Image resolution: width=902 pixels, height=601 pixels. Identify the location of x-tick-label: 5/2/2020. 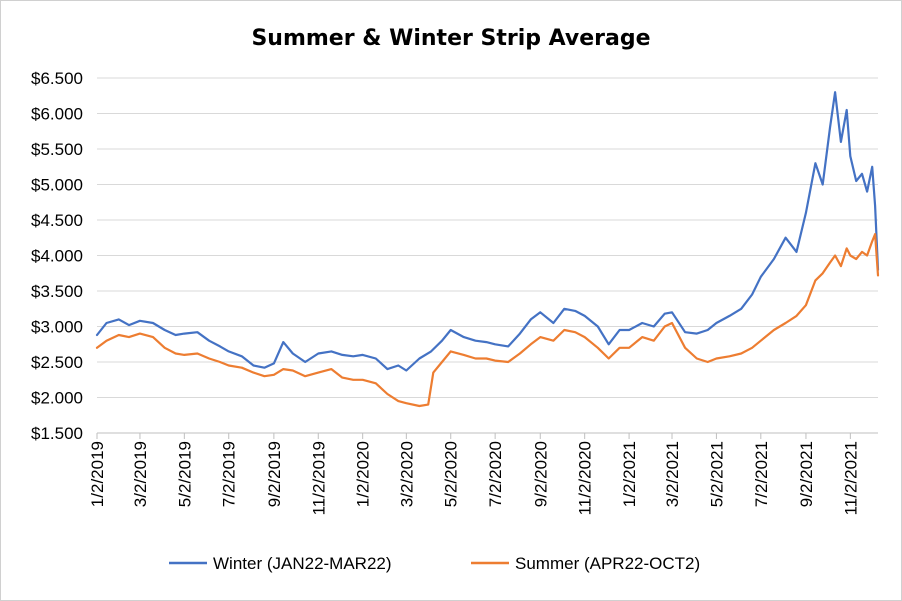
(451, 474).